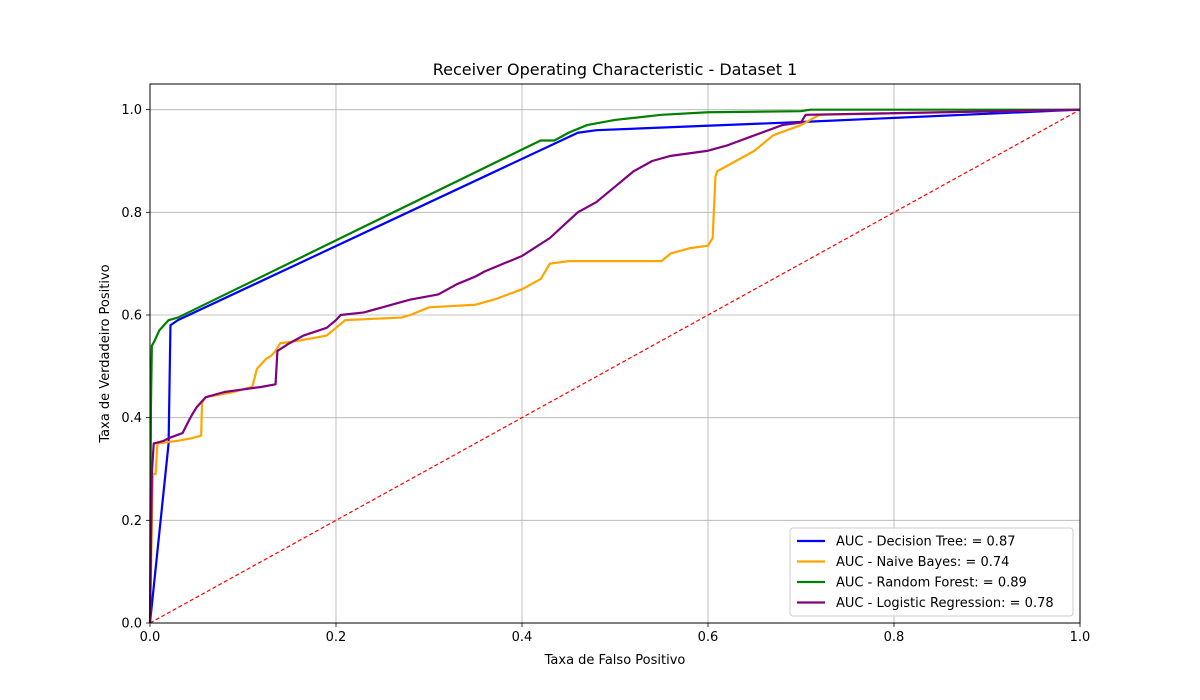 The height and width of the screenshot is (700, 1200). Describe the element at coordinates (131, 316) in the screenshot. I see `y-tick-label: 0.6` at that location.